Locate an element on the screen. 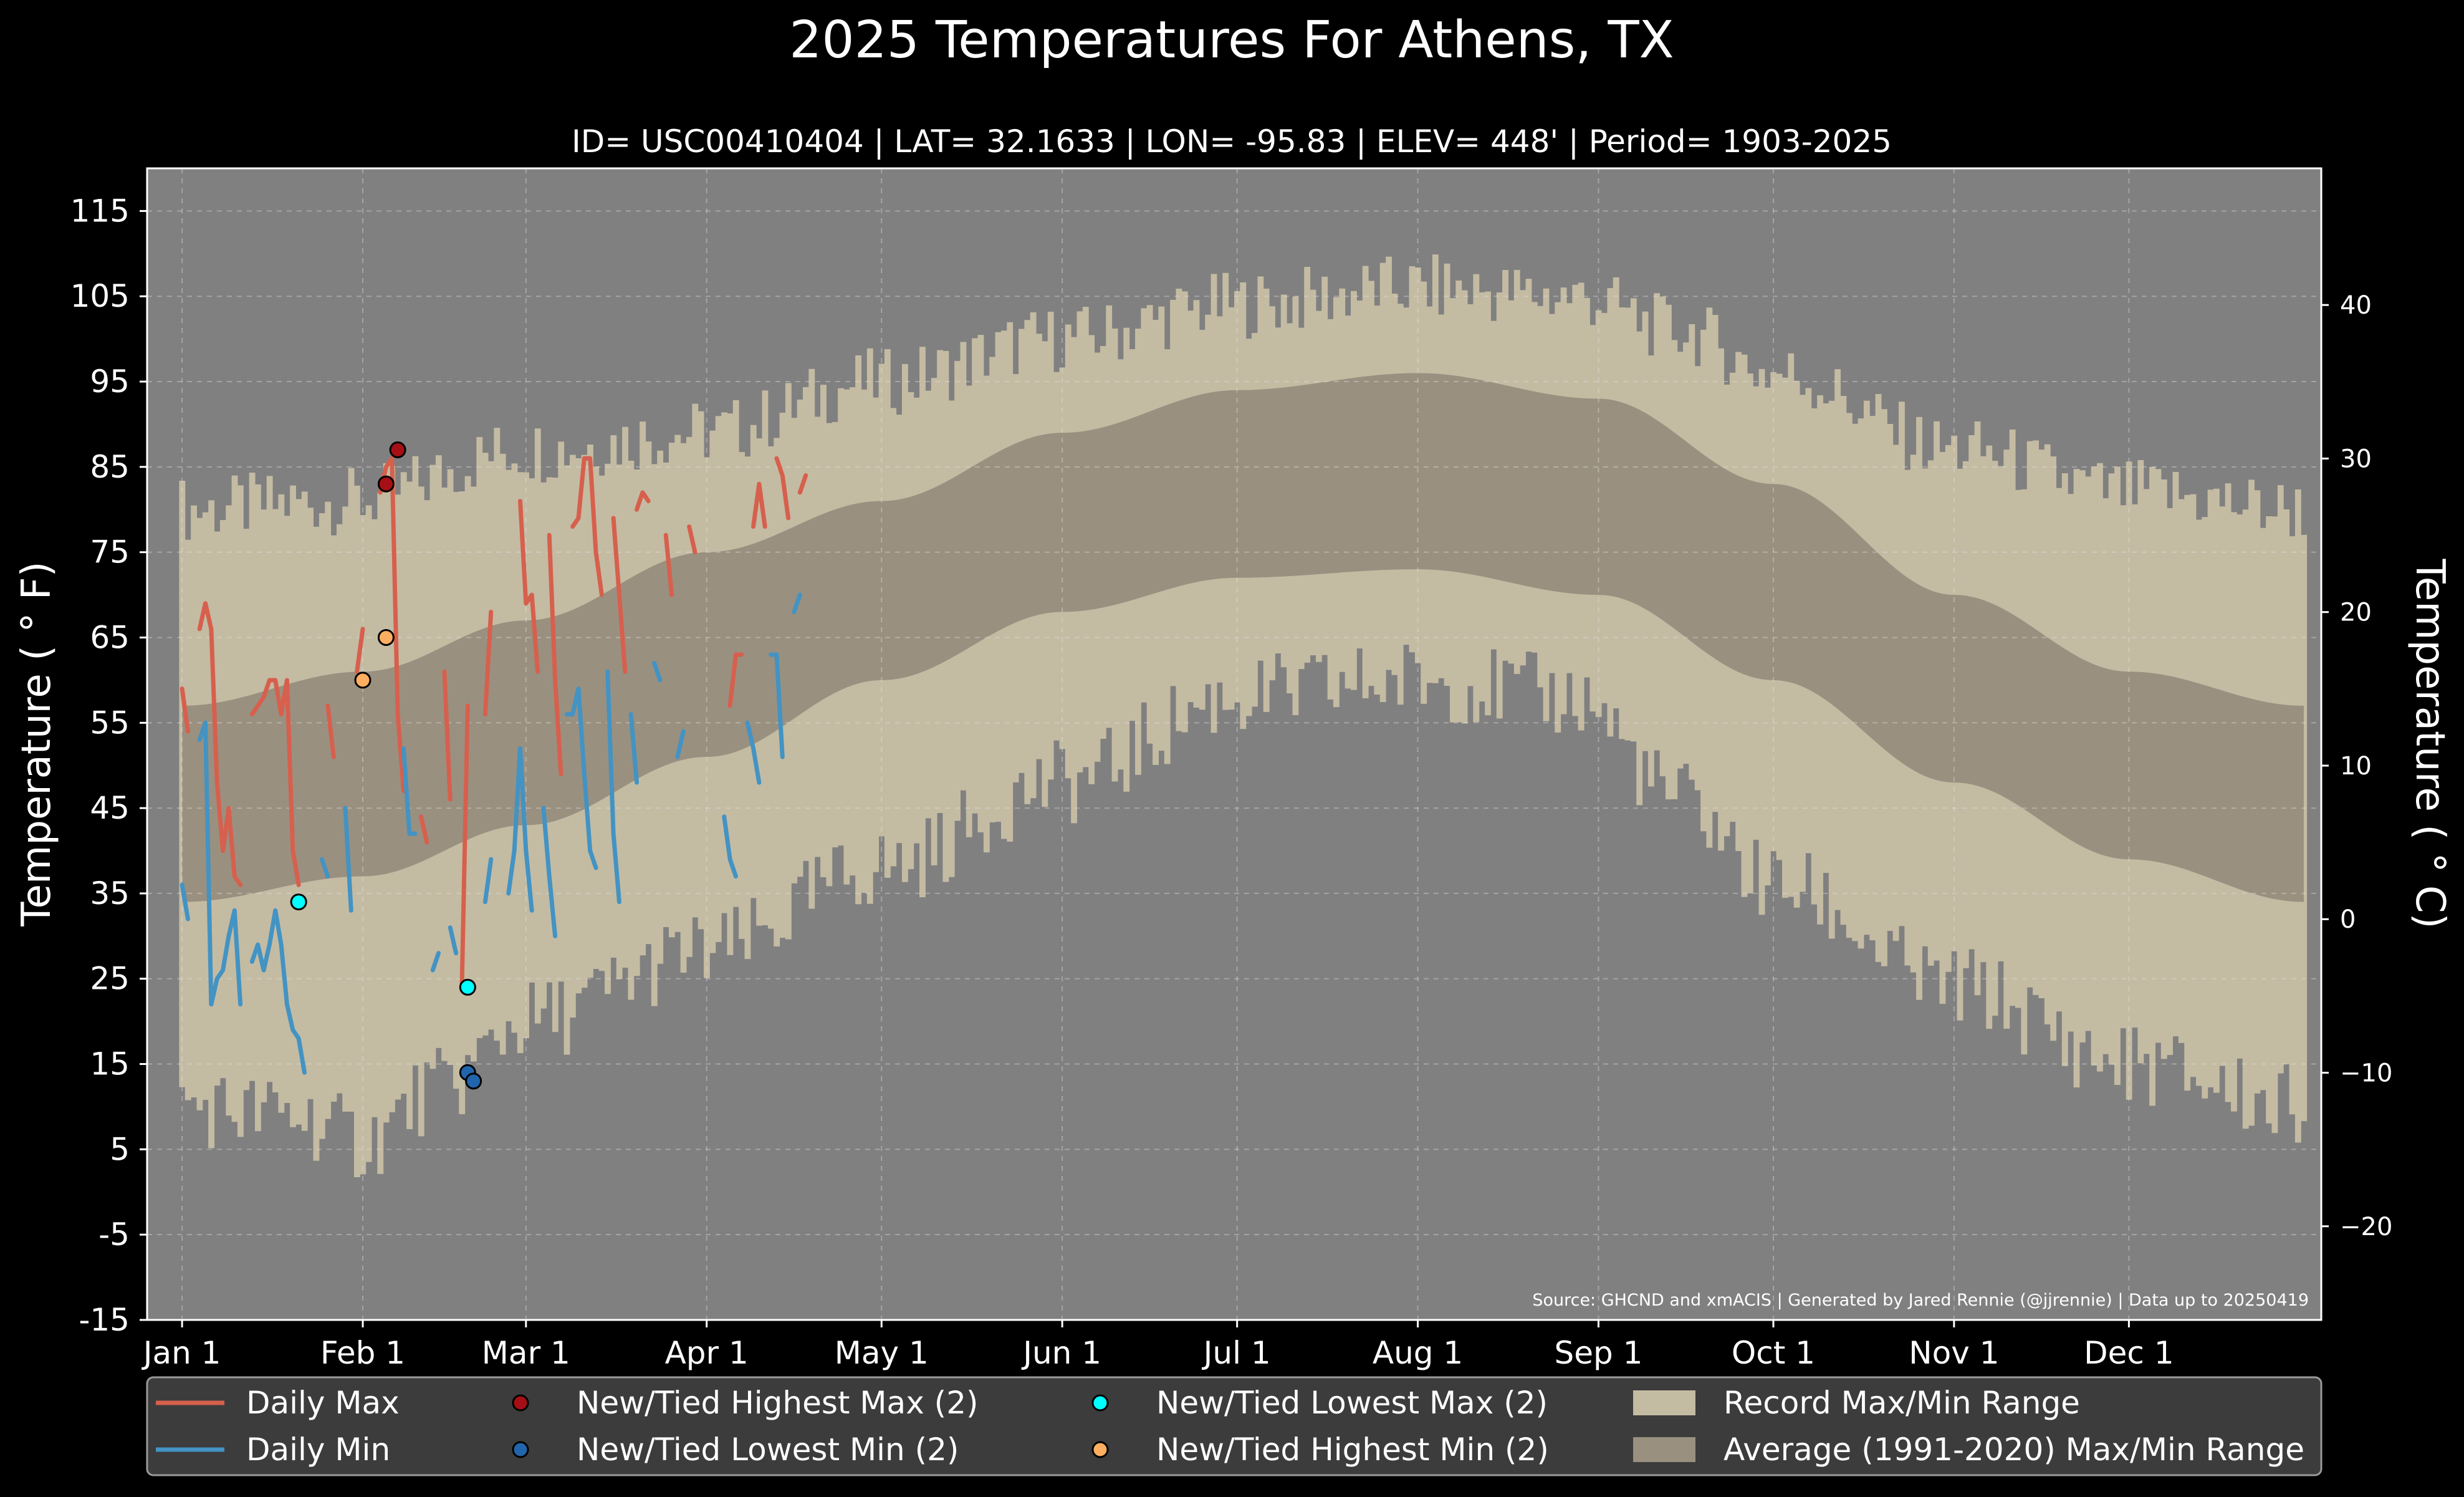 This screenshot has width=2464, height=1497. x-tick-label: May 1 is located at coordinates (882, 1353).